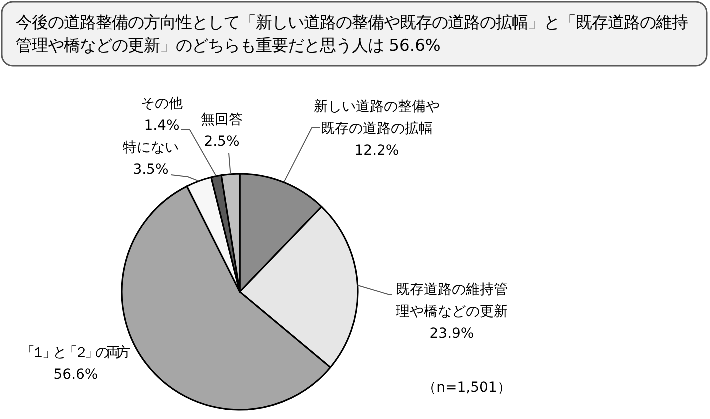  What do you see at coordinates (352, 33) in the screenshot?
I see `title: 今後の道路整備の方向性として「新しい道路の整備や既存の道路の拡幅」と「既存道路の維持管理や橋などの更新」のどちらも重要だと思う人は 56.6%` at bounding box center [352, 33].